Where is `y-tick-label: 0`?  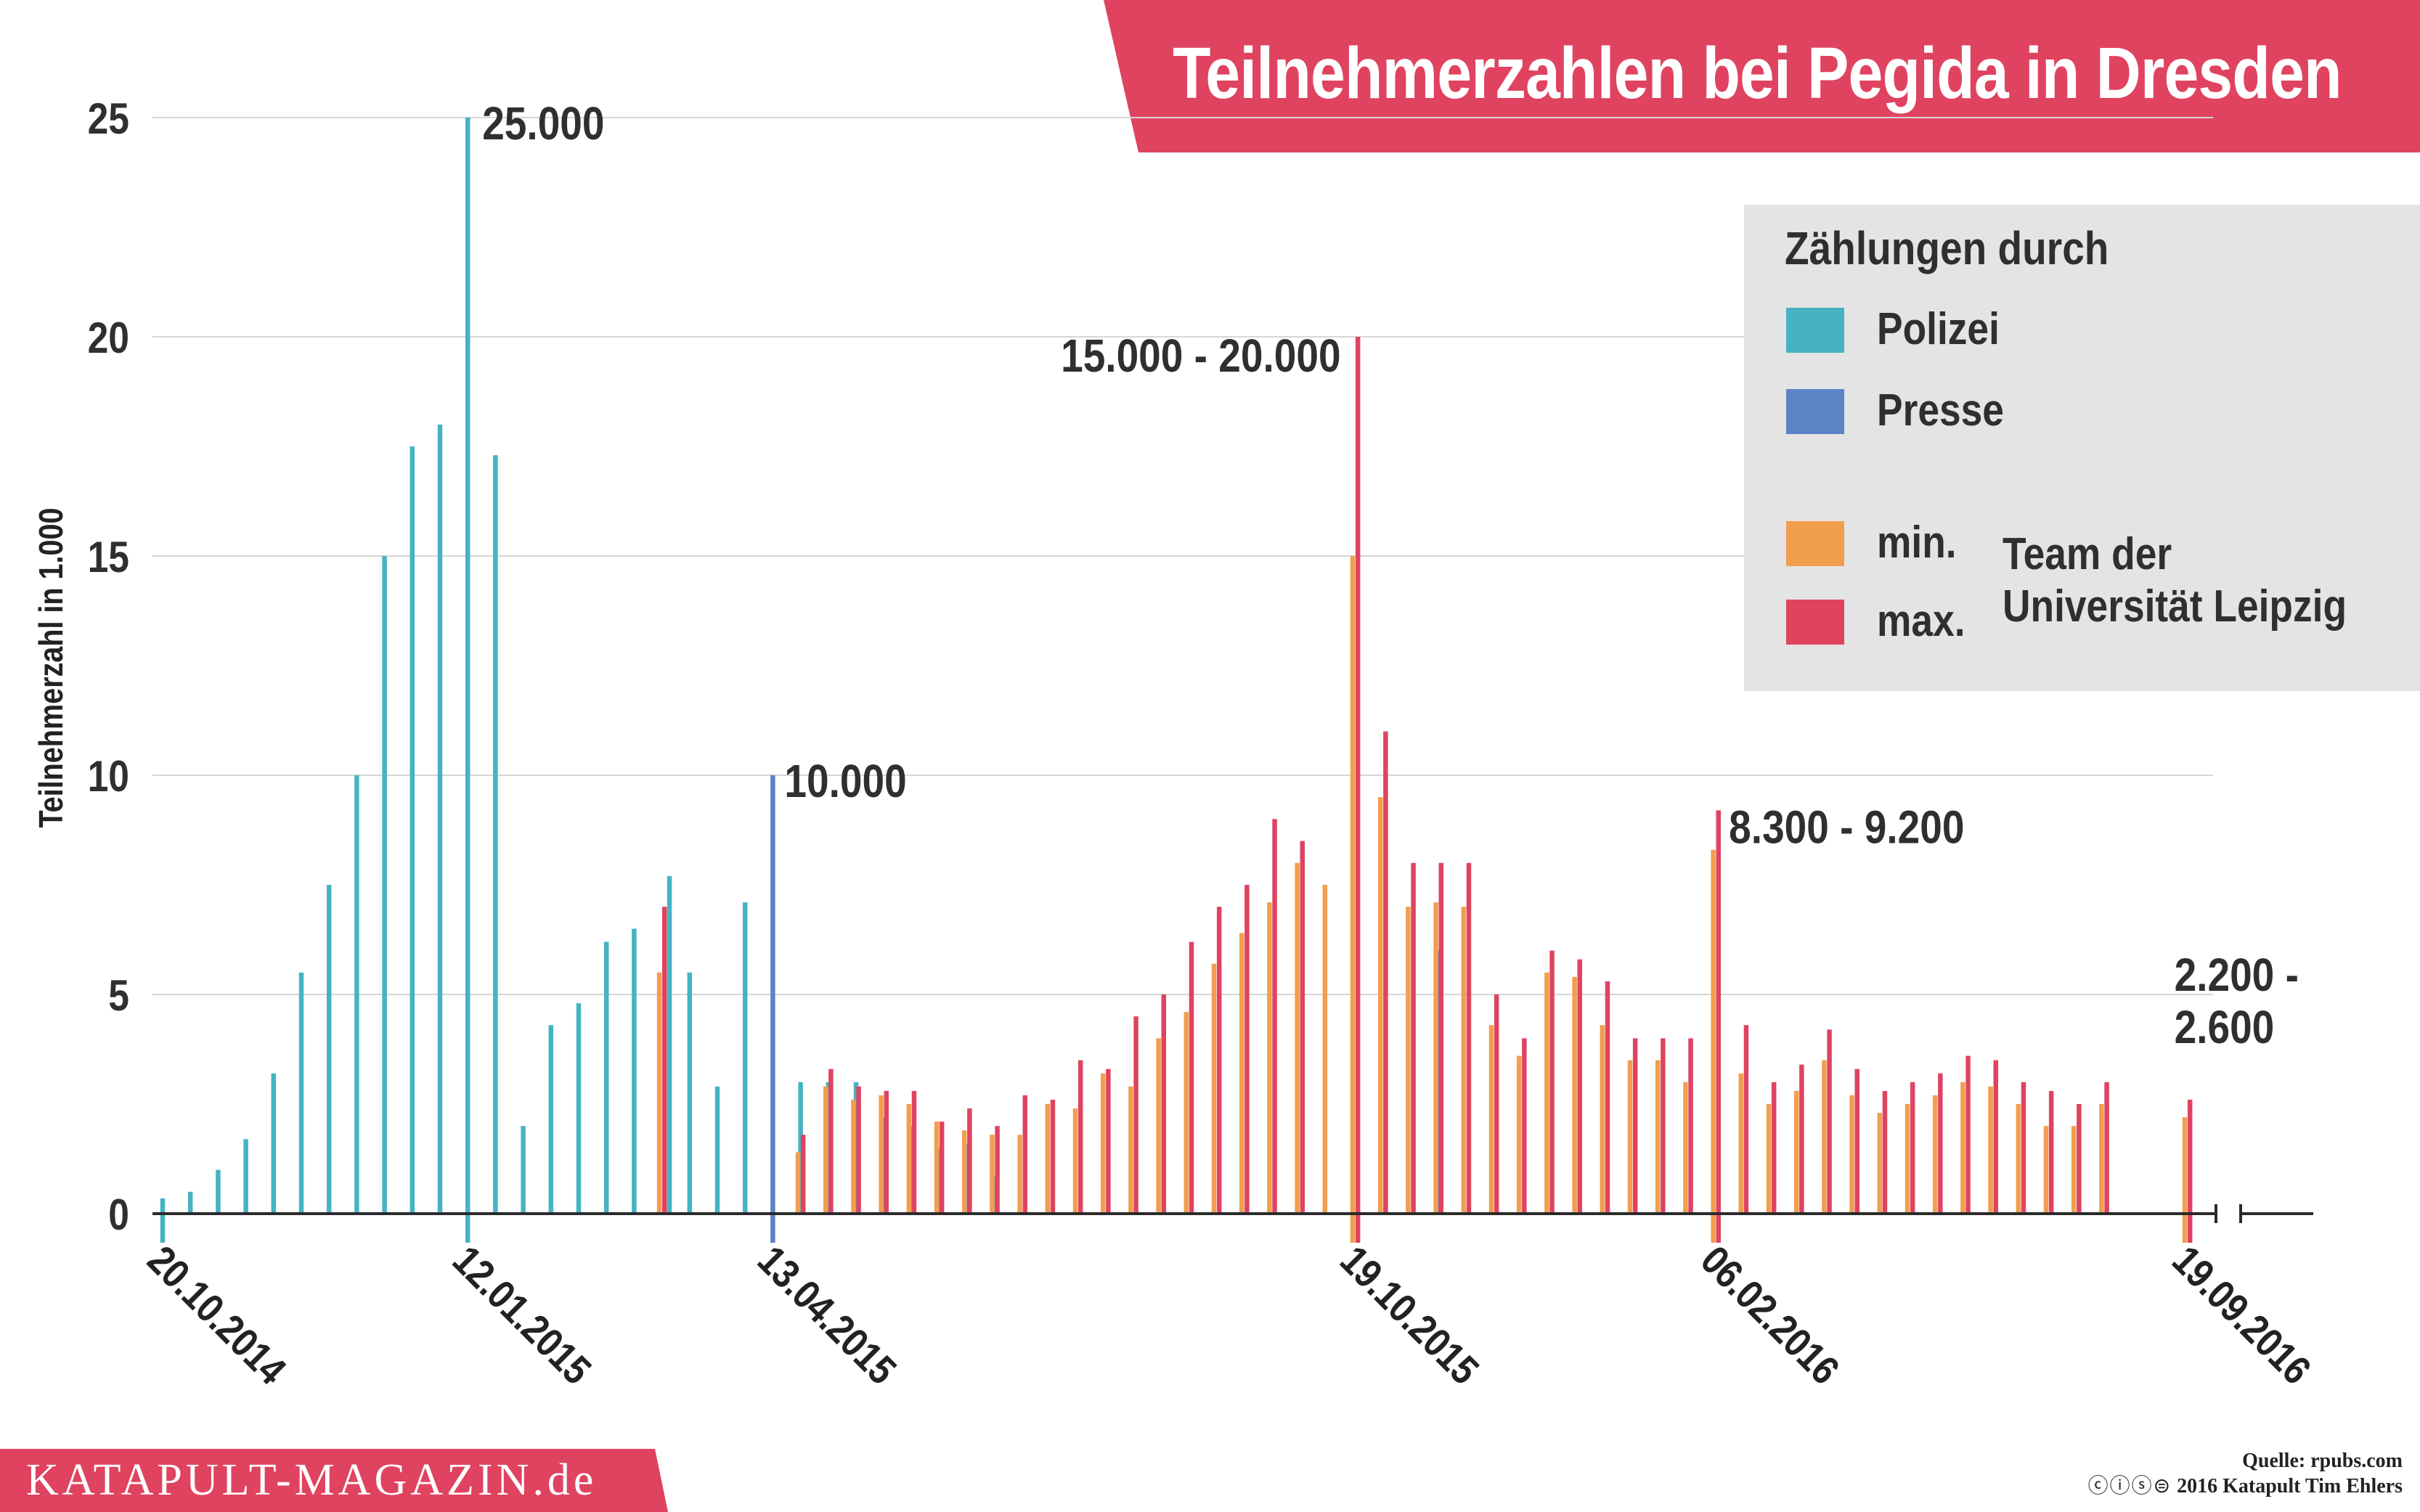
y-tick-label: 0 is located at coordinates (118, 1214).